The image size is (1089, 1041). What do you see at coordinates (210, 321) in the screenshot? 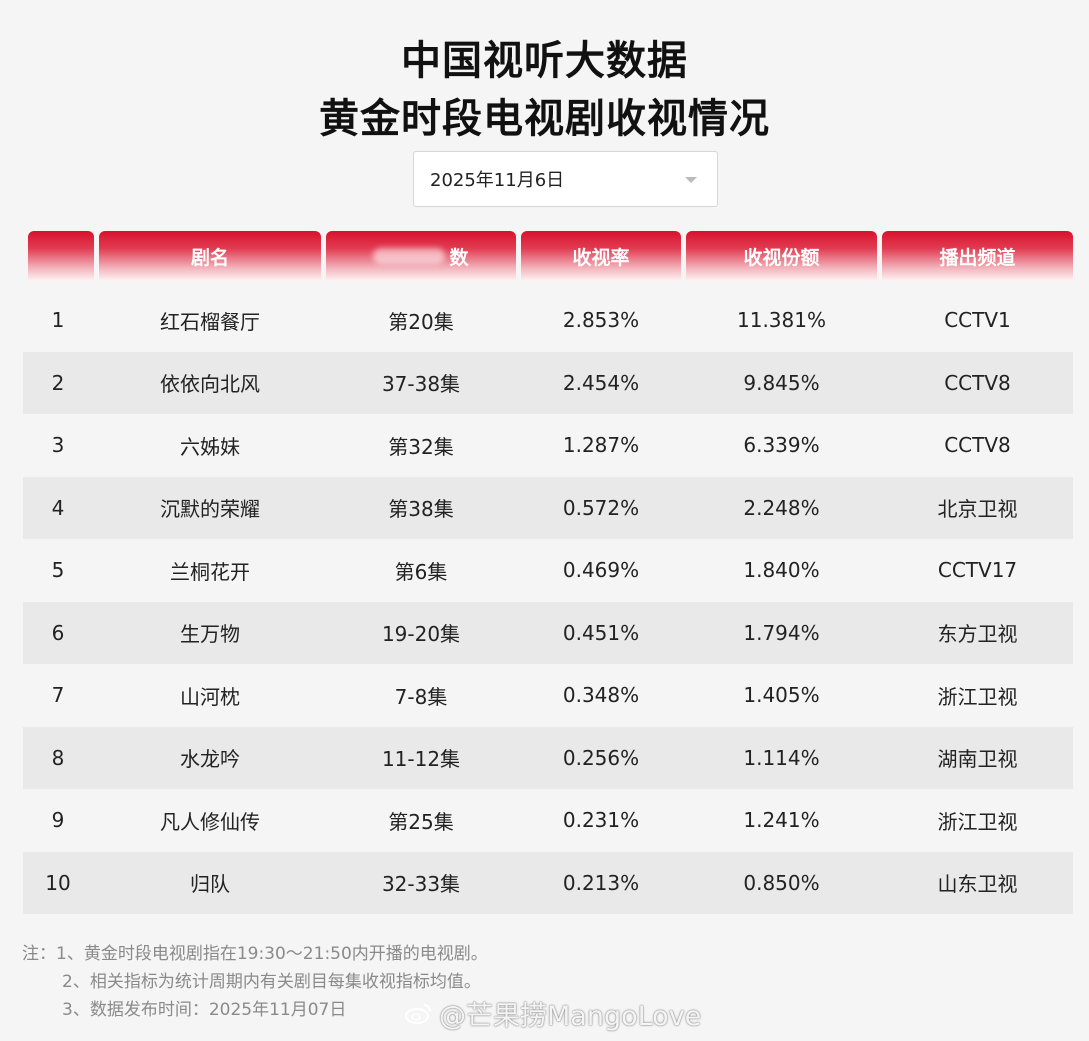
I see `cell-title: 红石榴餐厅` at bounding box center [210, 321].